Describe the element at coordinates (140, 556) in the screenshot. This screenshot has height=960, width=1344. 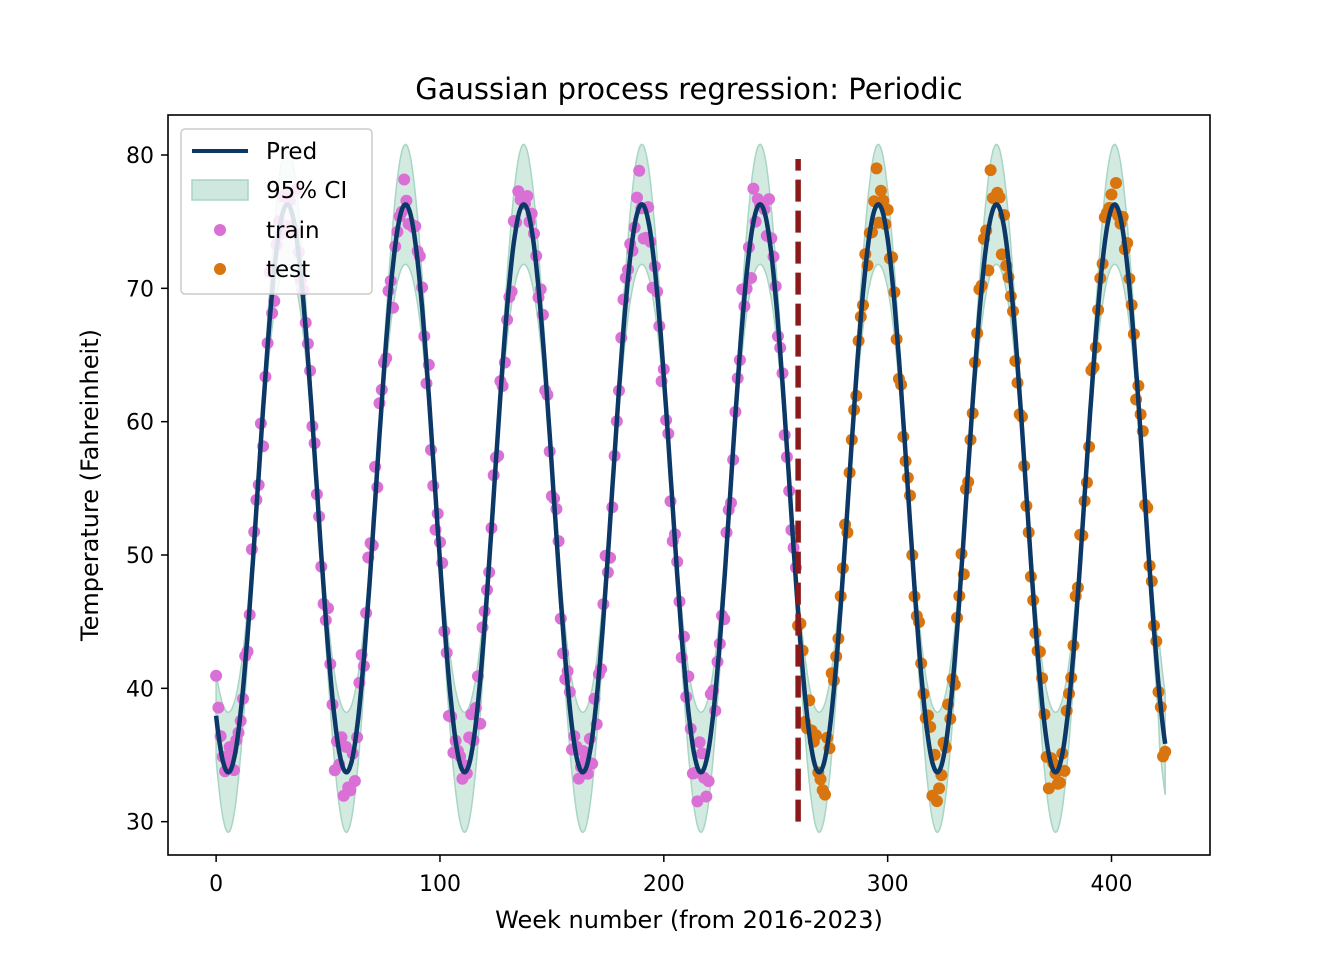
I see `y-tick-label: 50` at that location.